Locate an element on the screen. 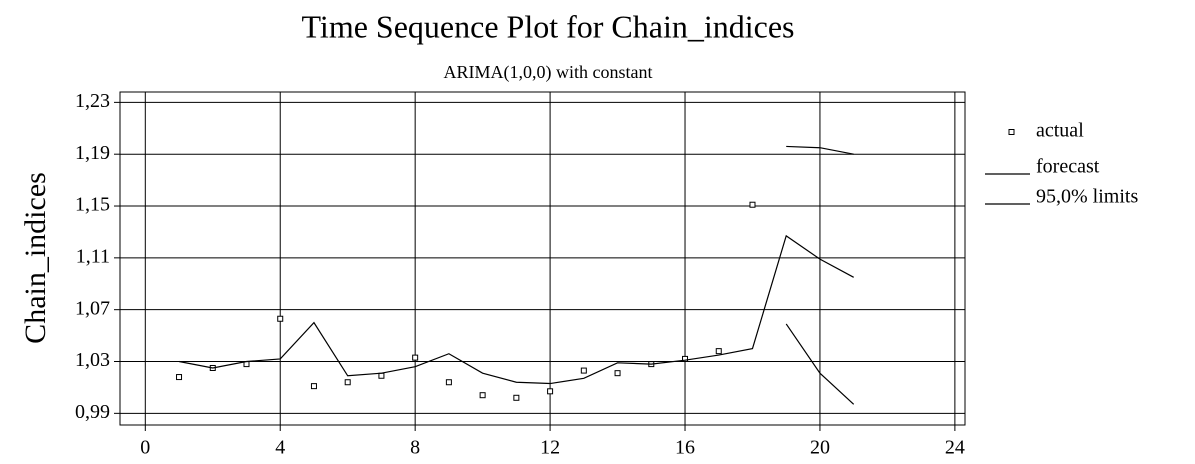 The width and height of the screenshot is (1195, 464). x-tick-label: 20 is located at coordinates (820, 448).